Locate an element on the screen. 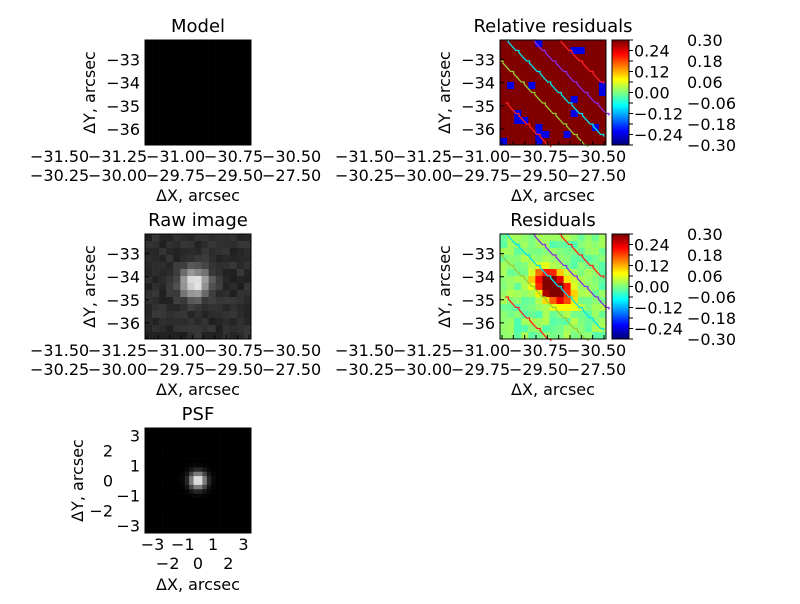 The image size is (800, 604). x-tick-label: −31.50 is located at coordinates (59, 350).